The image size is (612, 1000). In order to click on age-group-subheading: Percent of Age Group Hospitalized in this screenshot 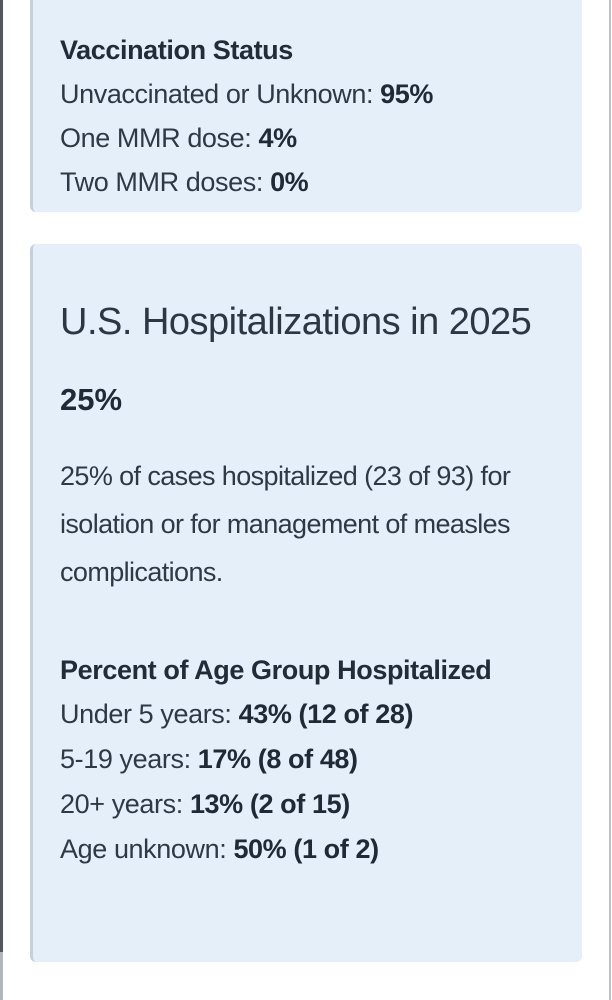, I will do `click(276, 670)`.